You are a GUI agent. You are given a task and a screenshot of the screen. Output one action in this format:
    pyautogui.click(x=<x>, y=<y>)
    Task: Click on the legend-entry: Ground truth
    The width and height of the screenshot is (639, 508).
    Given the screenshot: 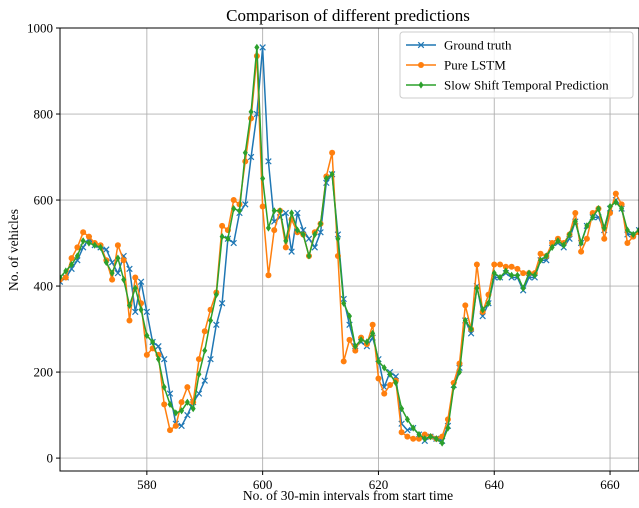 What is the action you would take?
    pyautogui.click(x=459, y=45)
    